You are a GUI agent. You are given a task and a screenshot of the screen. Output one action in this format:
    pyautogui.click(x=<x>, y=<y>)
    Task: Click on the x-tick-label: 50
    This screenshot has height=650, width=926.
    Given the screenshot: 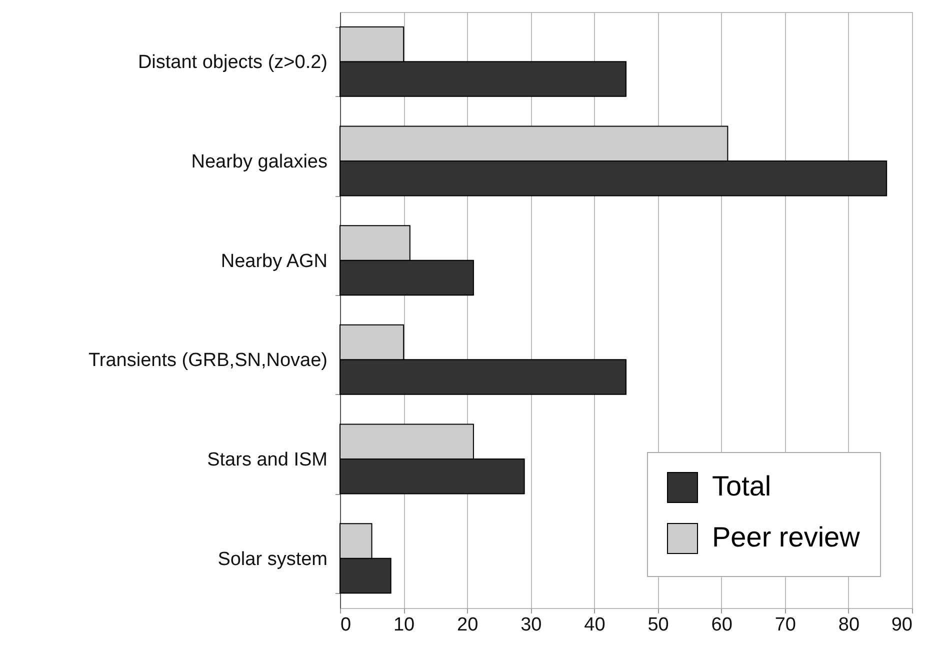 What is the action you would take?
    pyautogui.click(x=658, y=625)
    